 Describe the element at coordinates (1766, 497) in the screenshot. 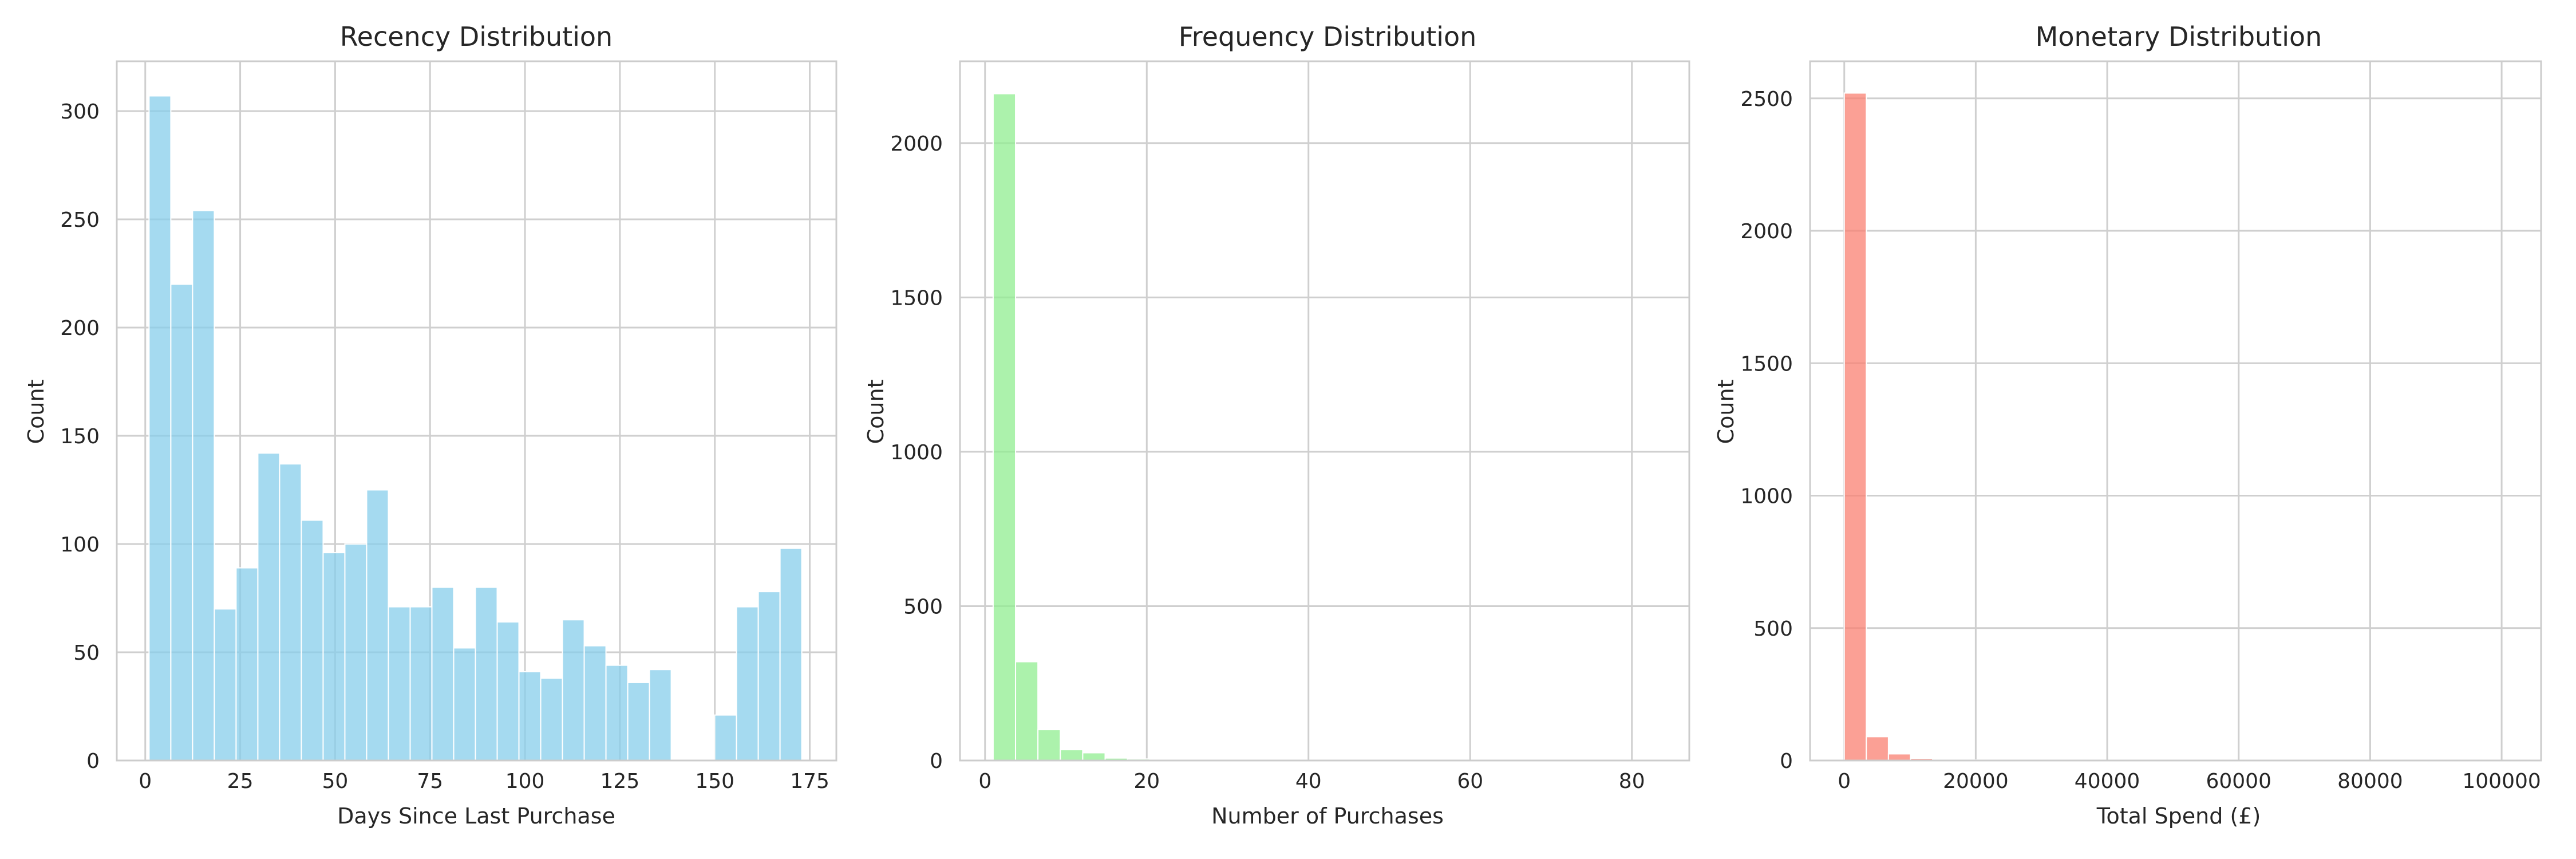

I see `monetary-ytick-label: 1000` at that location.